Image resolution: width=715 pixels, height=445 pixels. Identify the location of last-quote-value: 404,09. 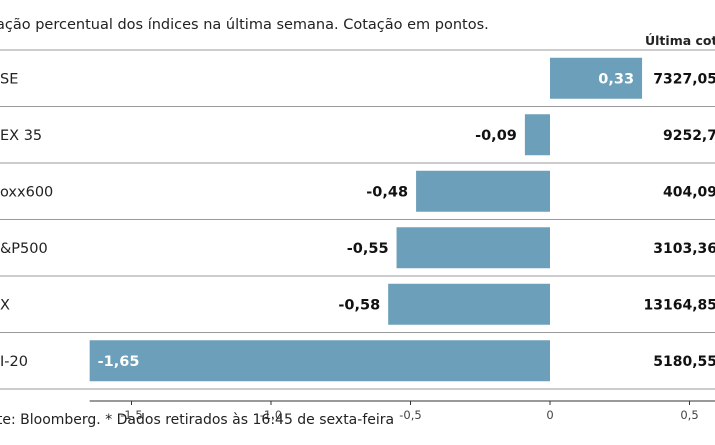
(689, 192).